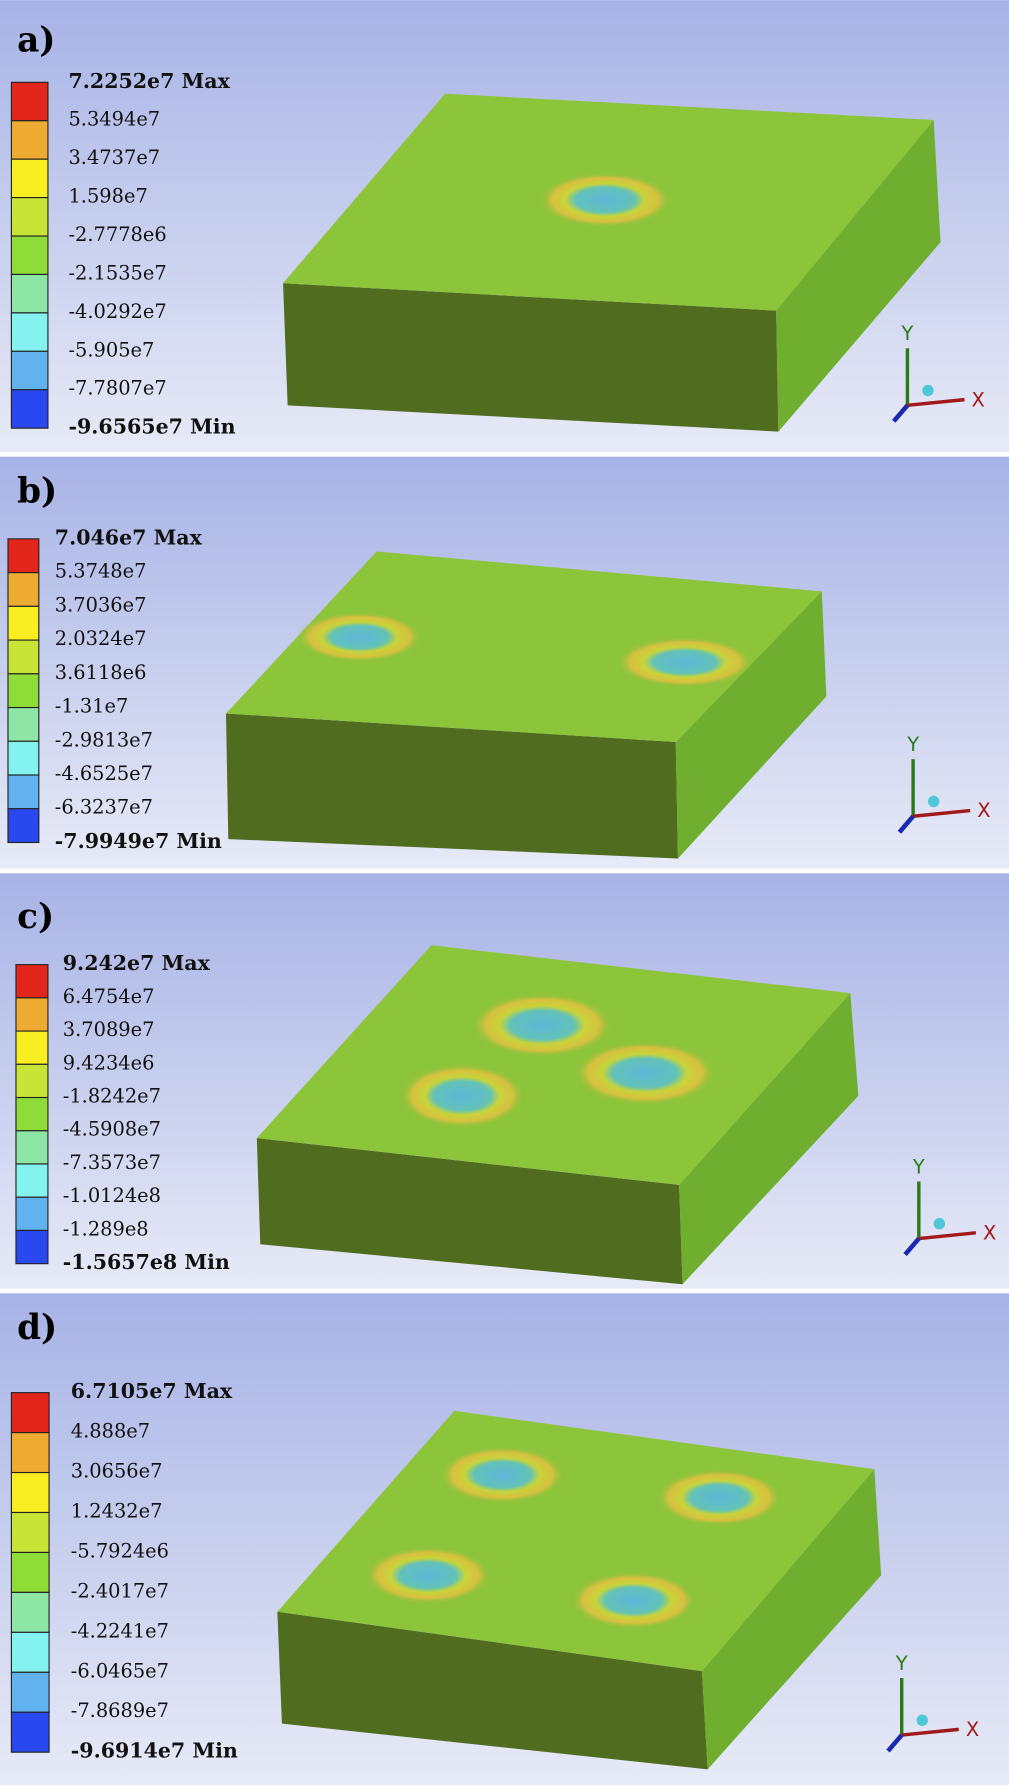  Describe the element at coordinates (117, 311) in the screenshot. I see `legend-label: -4.0292e7` at that location.